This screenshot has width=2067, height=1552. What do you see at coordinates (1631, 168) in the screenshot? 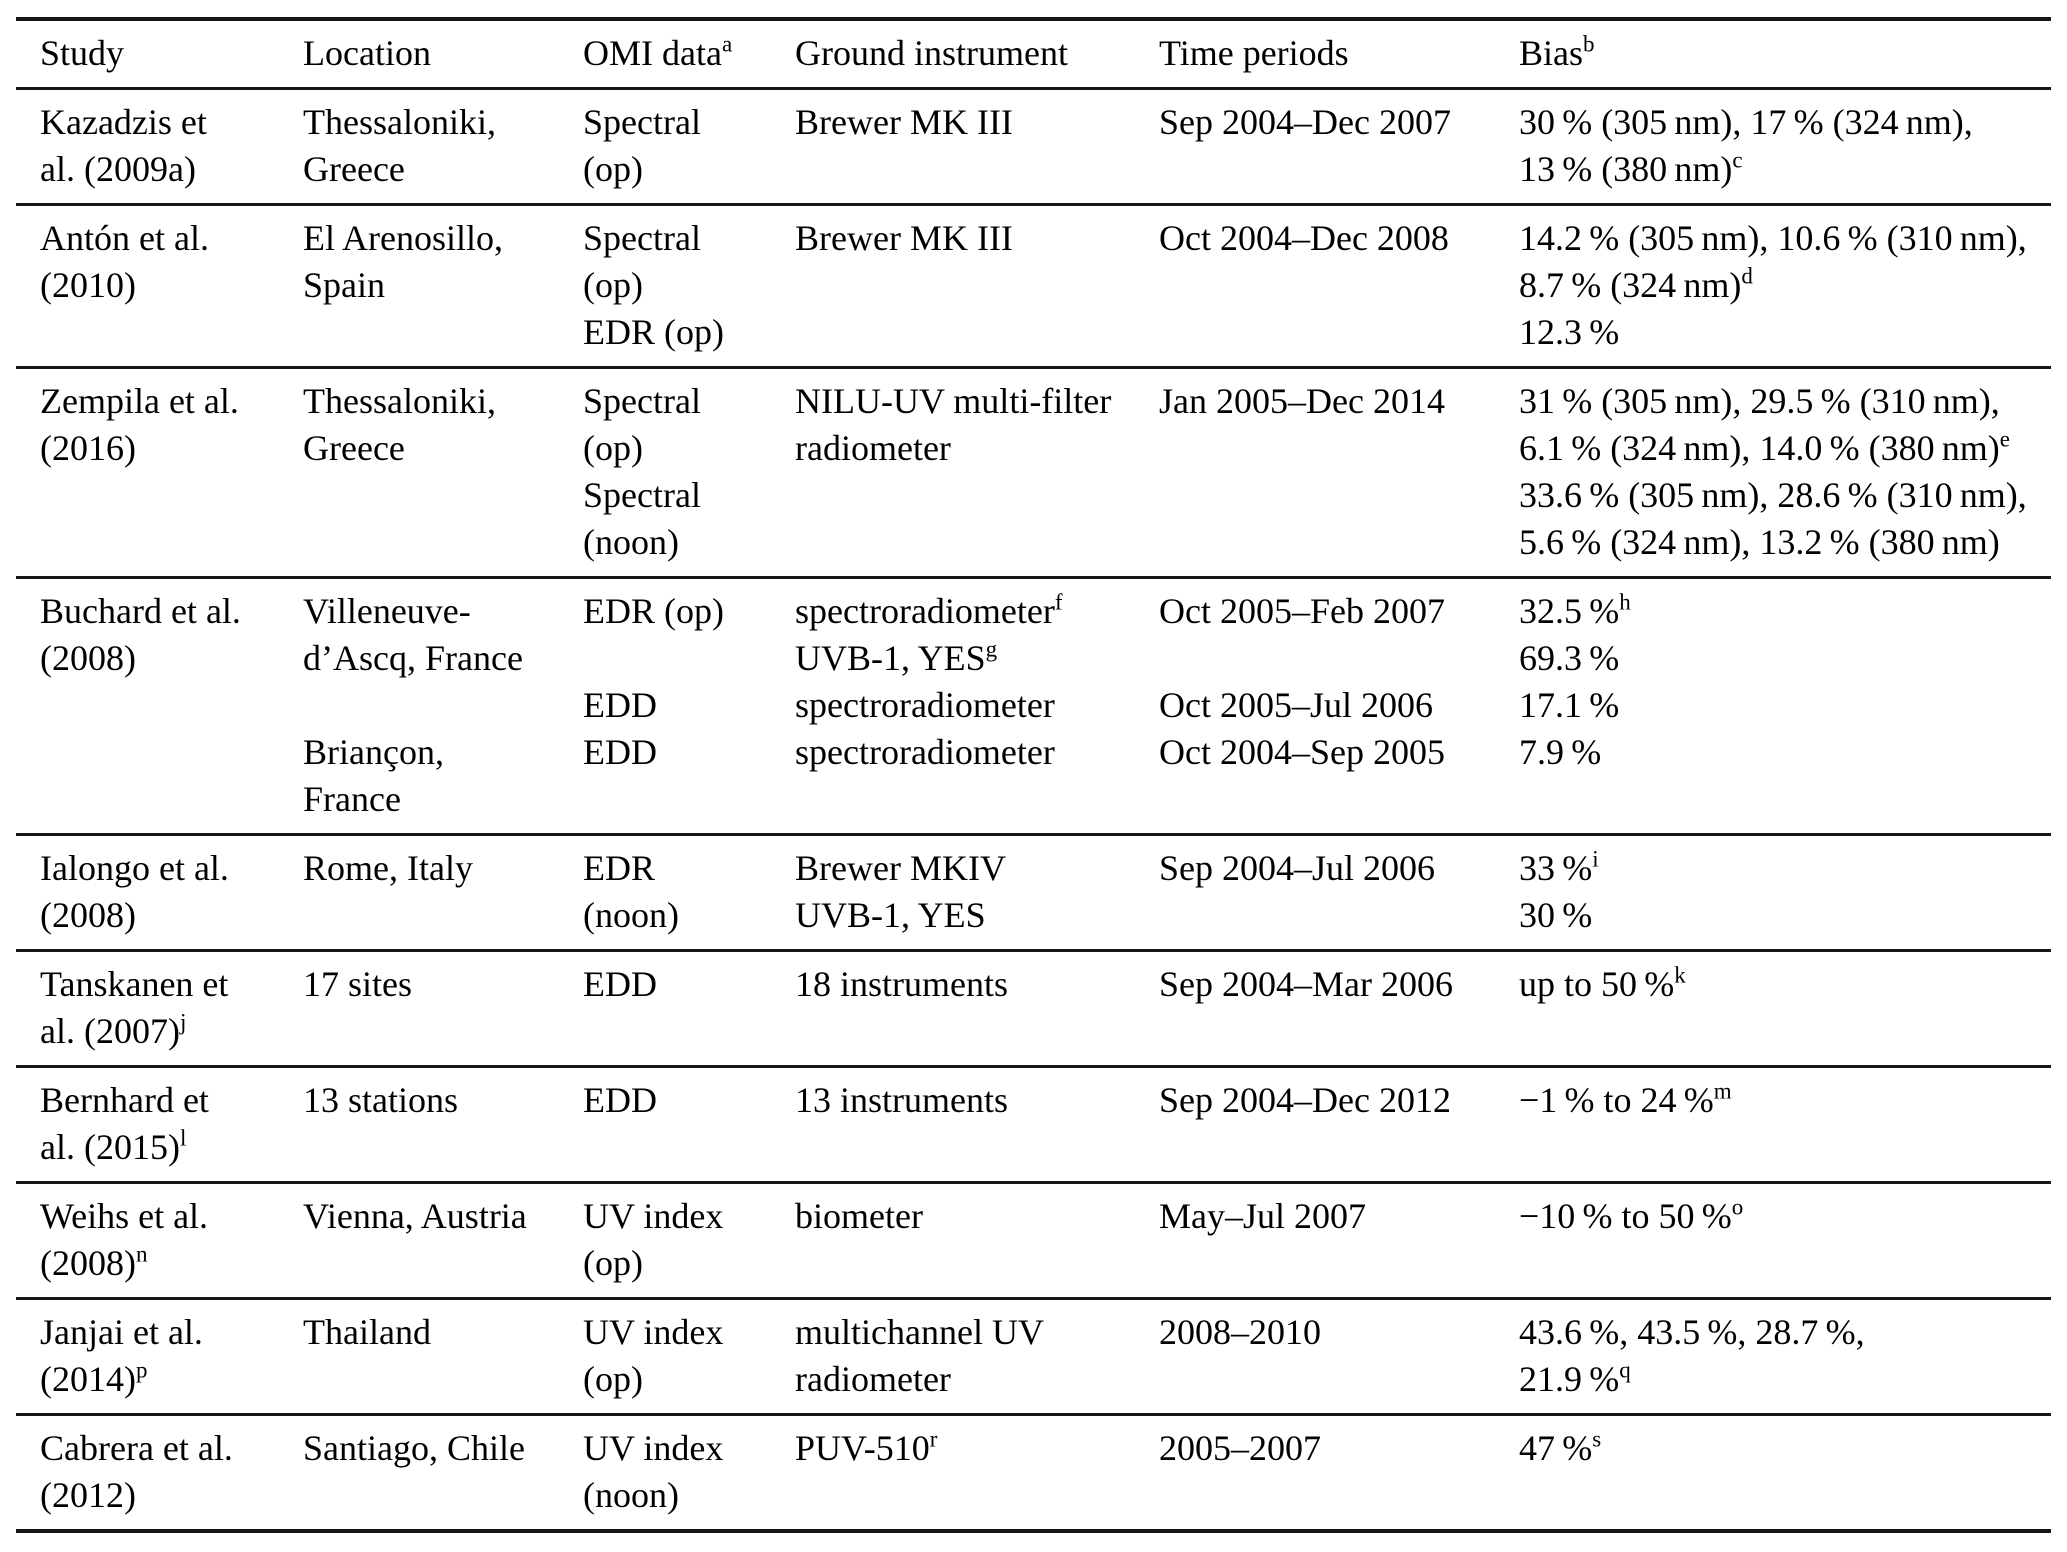
I see `cell-line: 13 % (380 nm)c` at bounding box center [1631, 168].